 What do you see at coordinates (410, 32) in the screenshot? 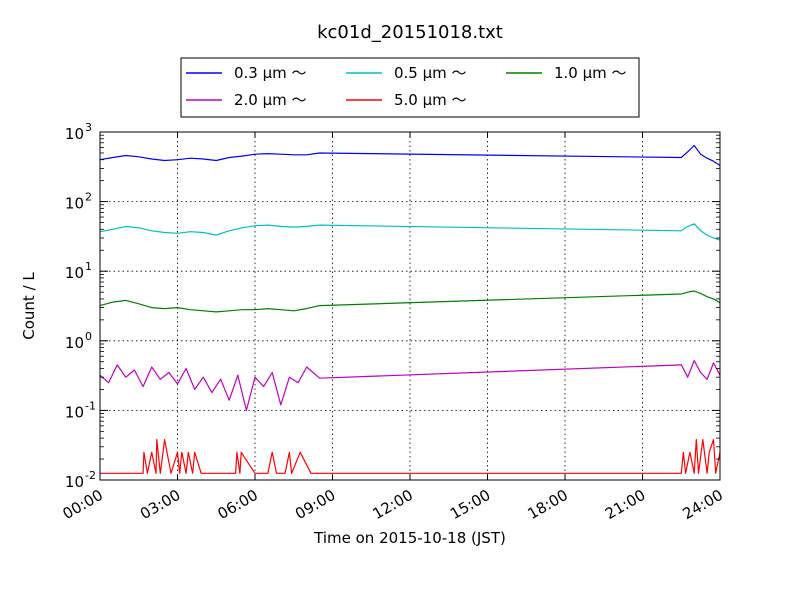
I see `chart-title: kc01d_20151018.txt` at bounding box center [410, 32].